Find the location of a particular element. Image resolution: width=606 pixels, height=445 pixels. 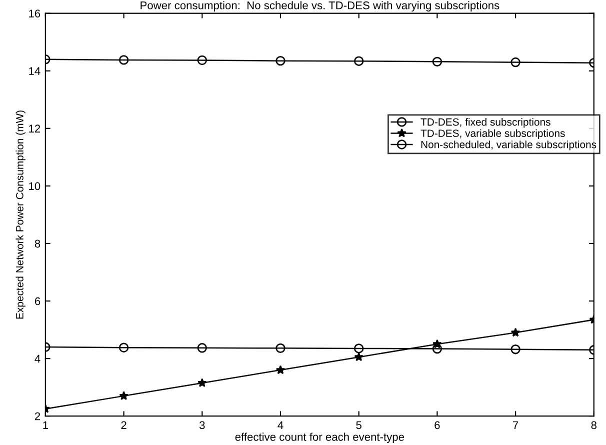

y-tick-label: 8 is located at coordinates (37, 244).